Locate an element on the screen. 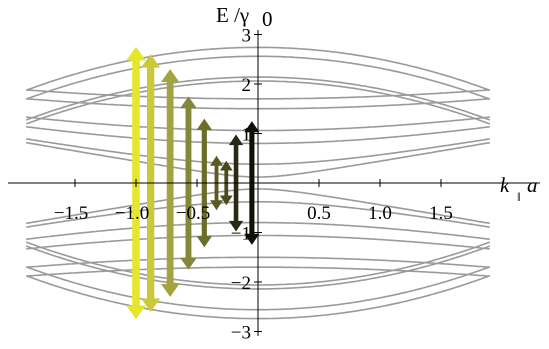  x-tick-label: −1.0 is located at coordinates (132, 213).